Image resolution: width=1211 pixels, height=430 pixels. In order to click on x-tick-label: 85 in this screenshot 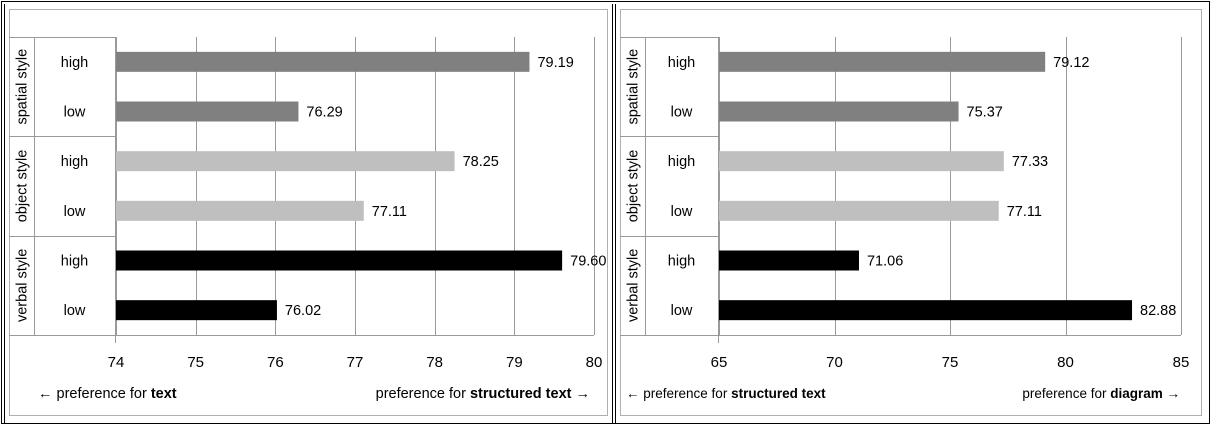, I will do `click(1181, 362)`.